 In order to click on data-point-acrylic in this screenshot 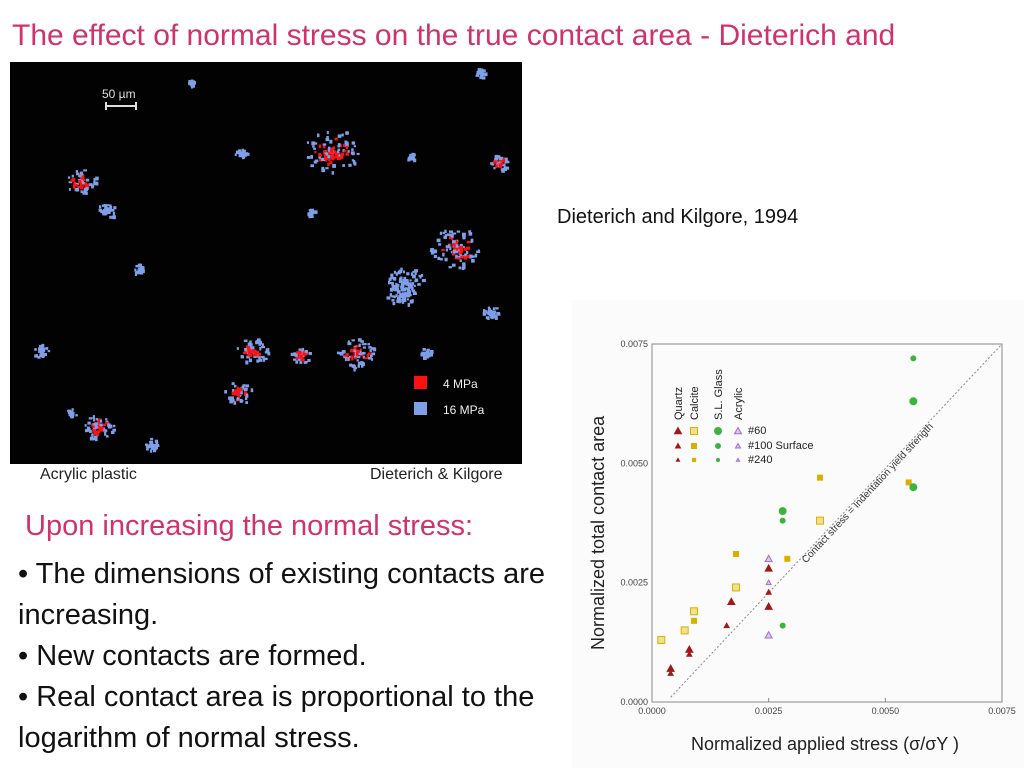, I will do `click(769, 634)`.